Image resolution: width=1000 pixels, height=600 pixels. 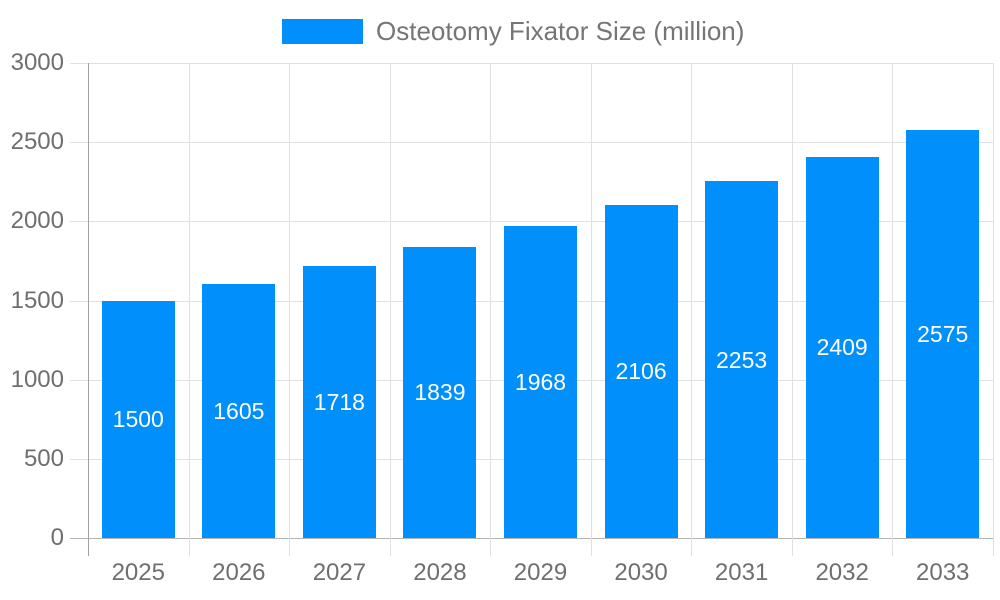 What do you see at coordinates (440, 572) in the screenshot?
I see `x-tick-label: 2028` at bounding box center [440, 572].